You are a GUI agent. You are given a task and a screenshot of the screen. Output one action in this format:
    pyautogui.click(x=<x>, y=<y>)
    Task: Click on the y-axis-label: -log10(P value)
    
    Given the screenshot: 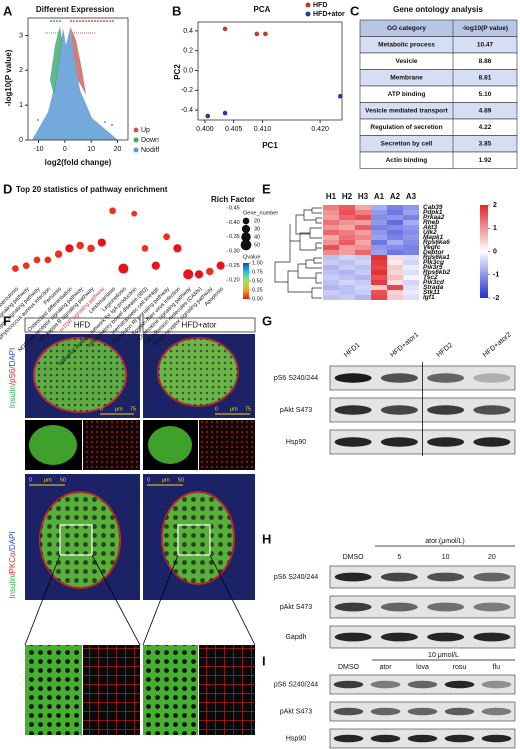 What is the action you would take?
    pyautogui.click(x=8, y=77)
    